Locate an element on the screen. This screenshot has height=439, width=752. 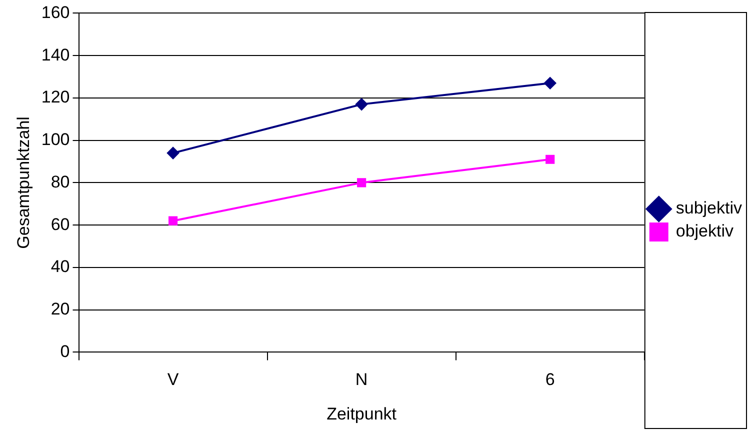
y-tick-label: 140 is located at coordinates (55, 54).